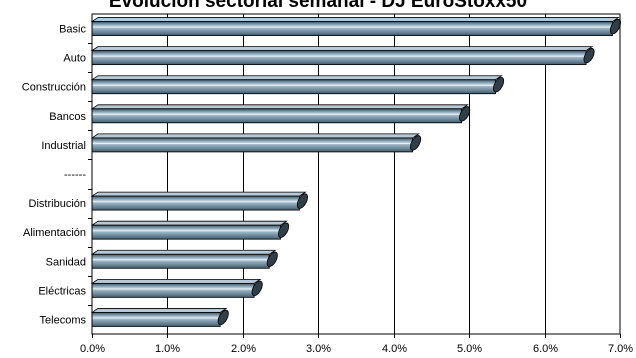 This screenshot has width=636, height=358. Describe the element at coordinates (63, 146) in the screenshot. I see `category-label: Industrial` at that location.